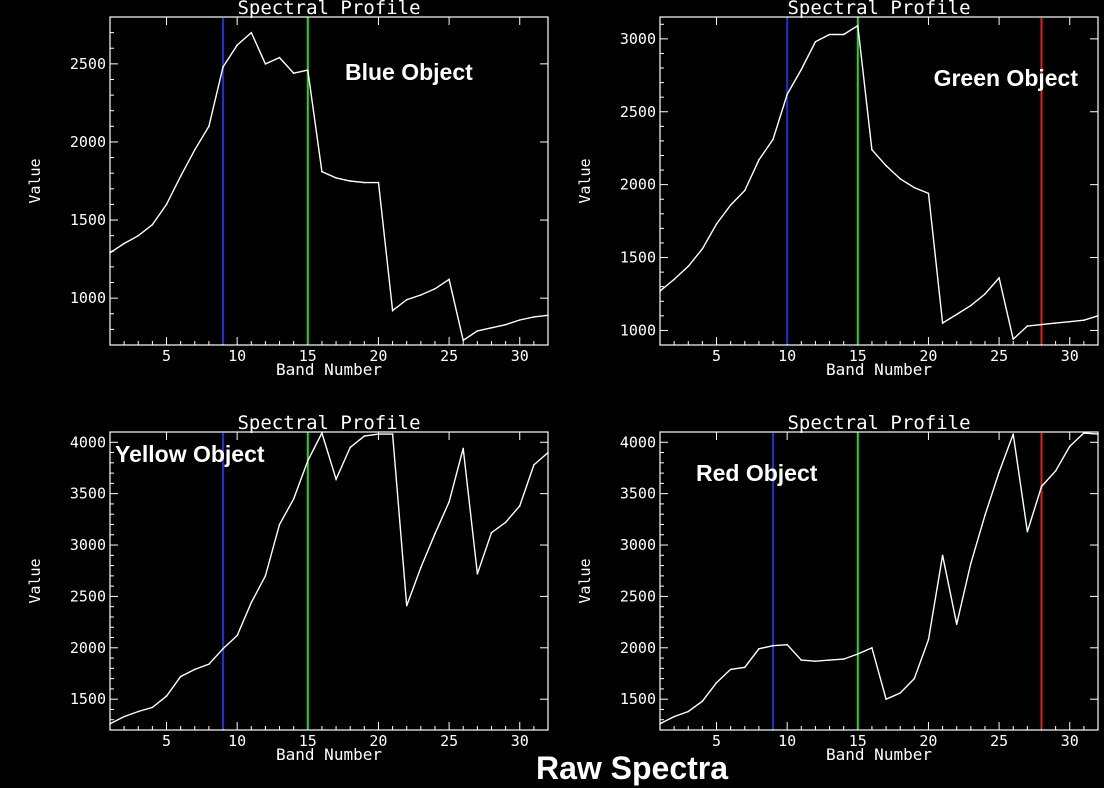 The image size is (1104, 788). What do you see at coordinates (632, 768) in the screenshot?
I see `figure-caption: Raw Spectra` at bounding box center [632, 768].